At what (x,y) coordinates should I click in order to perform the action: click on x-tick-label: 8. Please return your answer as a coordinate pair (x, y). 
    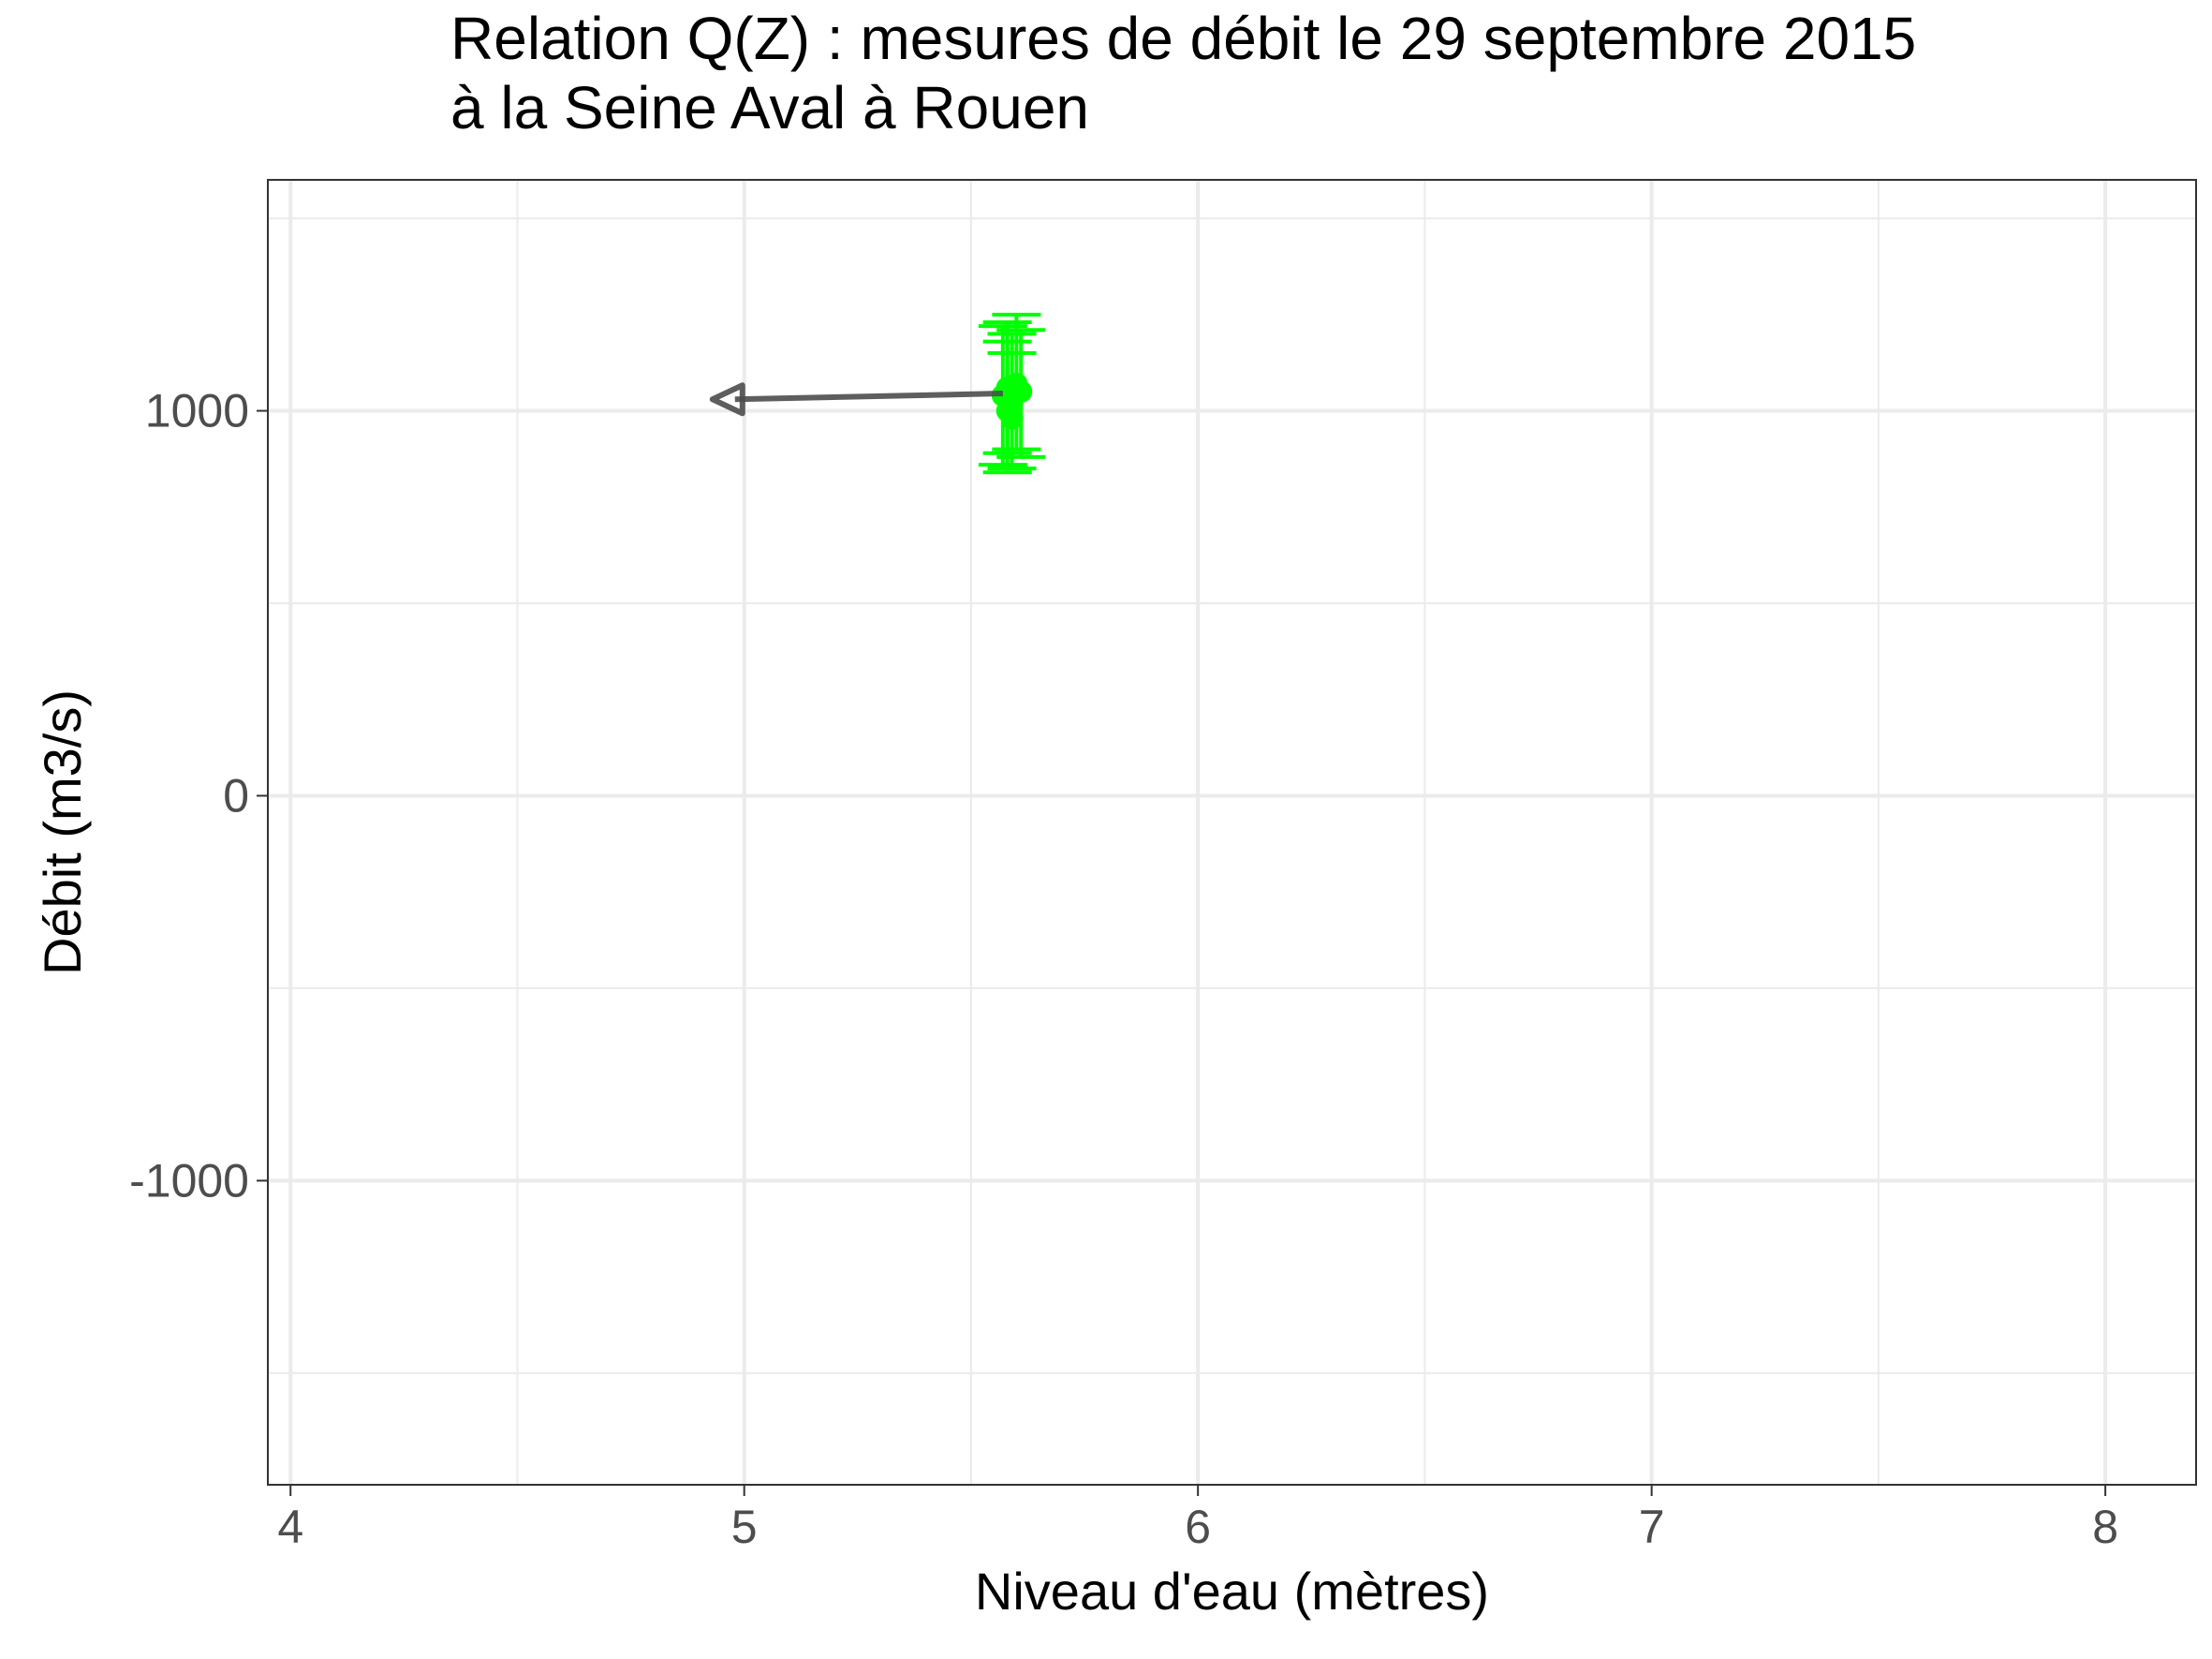
    Looking at the image, I should click on (2105, 1527).